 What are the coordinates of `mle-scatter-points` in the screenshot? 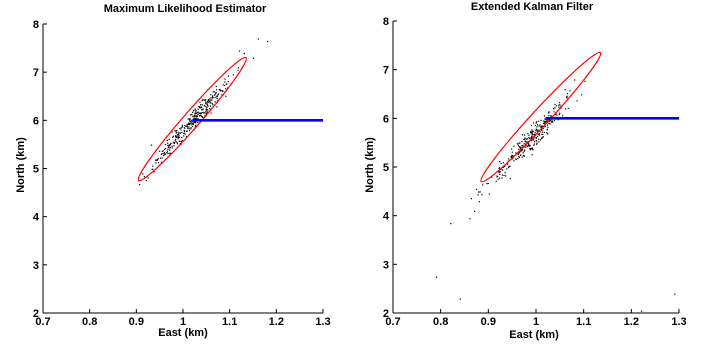 It's located at (204, 112).